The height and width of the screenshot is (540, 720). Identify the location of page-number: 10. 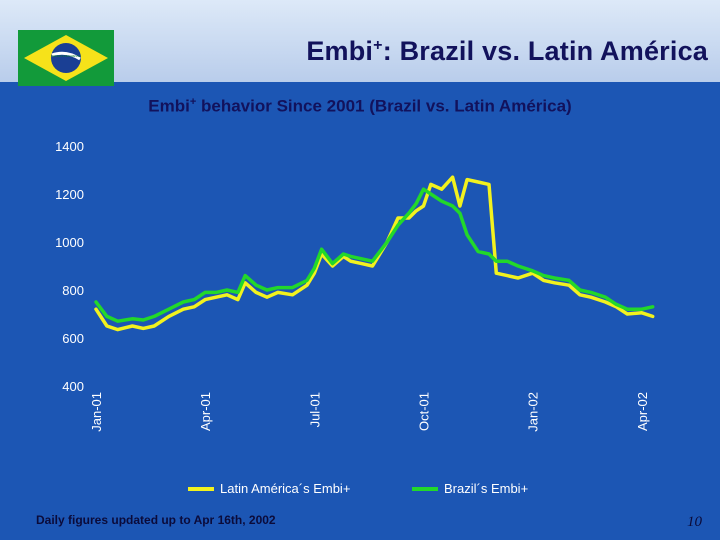
(694, 522).